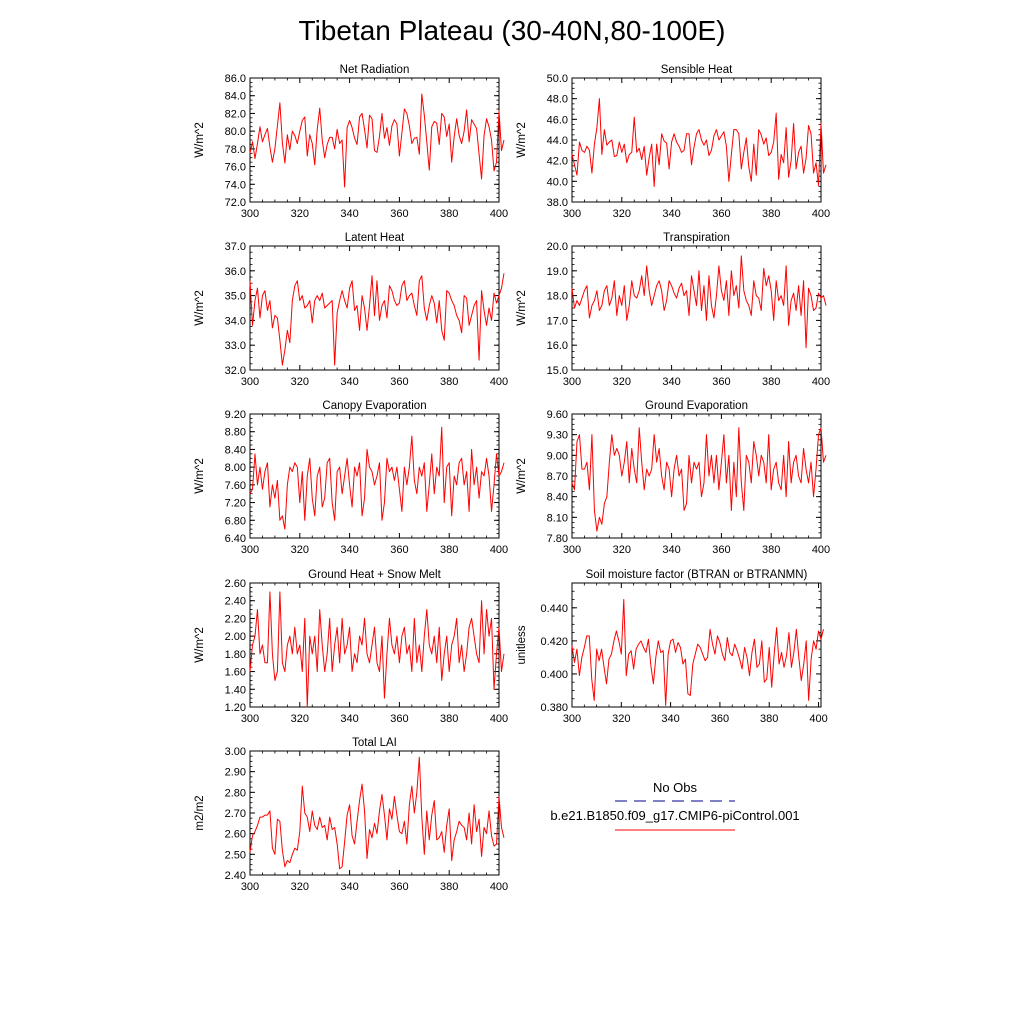  What do you see at coordinates (557, 203) in the screenshot?
I see `y-tick-label: 38.0` at bounding box center [557, 203].